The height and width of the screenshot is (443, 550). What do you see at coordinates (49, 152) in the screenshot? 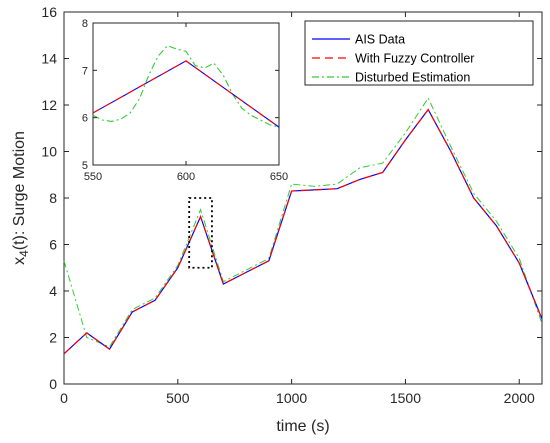
I see `y-tick-label: 10` at bounding box center [49, 152].